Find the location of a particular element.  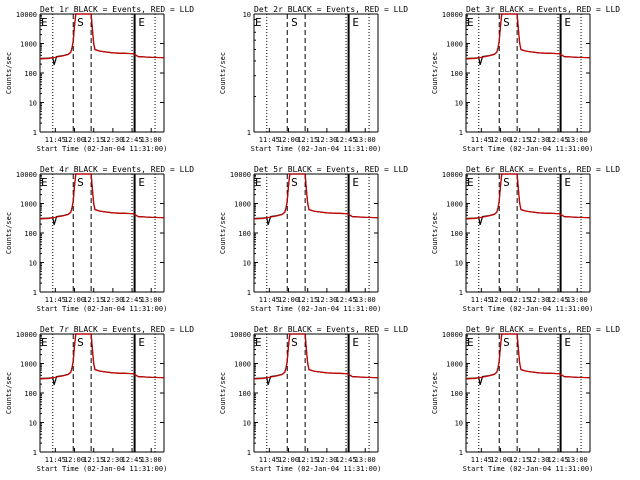

chart-title: Det 8r BLACK = Events, RED = LLD is located at coordinates (331, 329).